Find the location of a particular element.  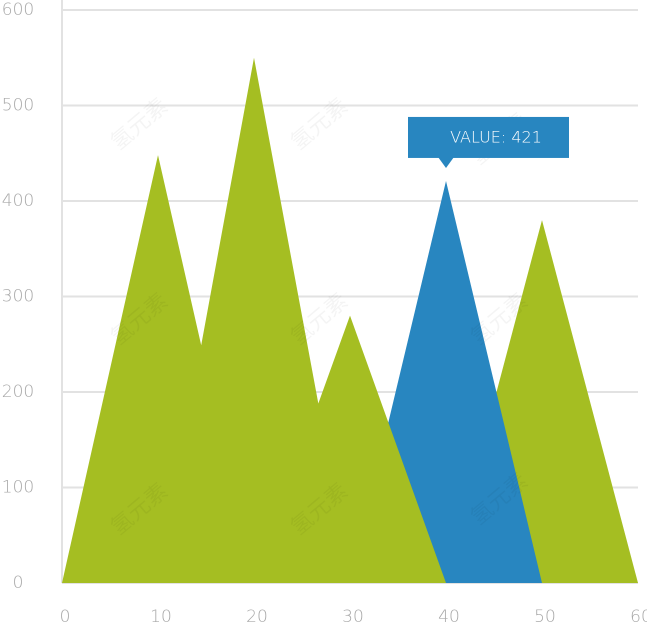

tooltip-text: VALUE: 421 is located at coordinates (496, 136).